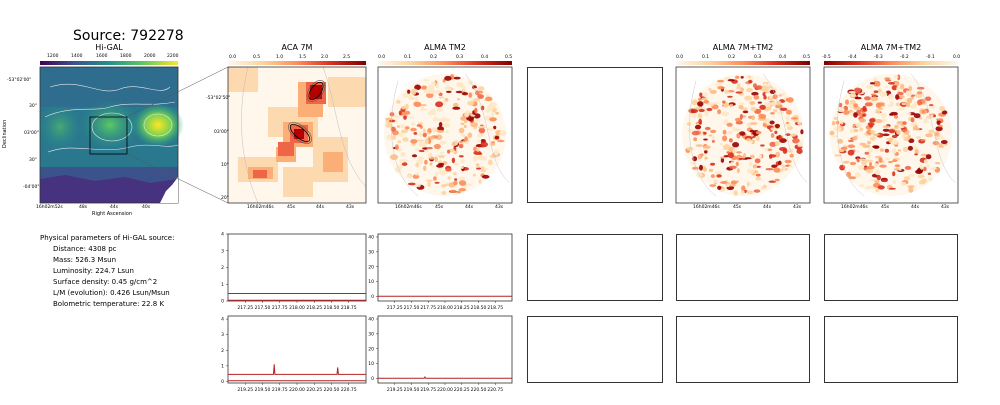  What do you see at coordinates (146, 207) in the screenshot?
I see `higal-xtick: 40s` at bounding box center [146, 207].